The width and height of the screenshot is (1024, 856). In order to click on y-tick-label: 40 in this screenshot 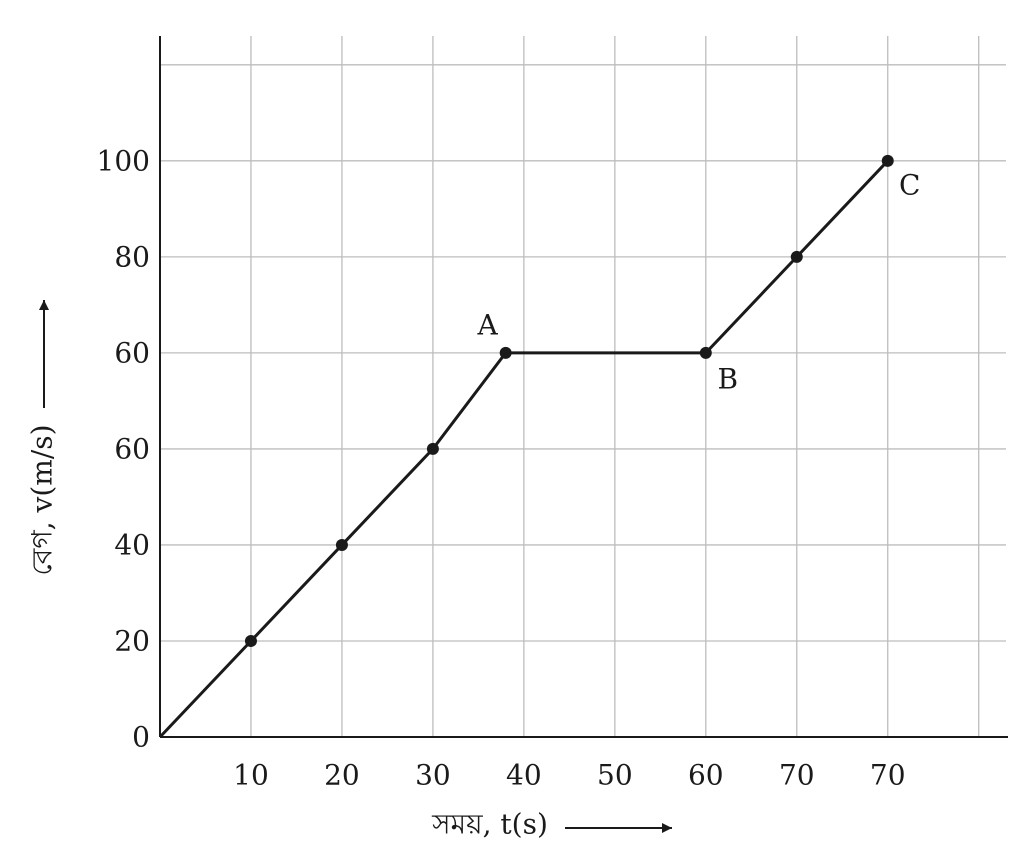, I will do `click(132, 544)`.